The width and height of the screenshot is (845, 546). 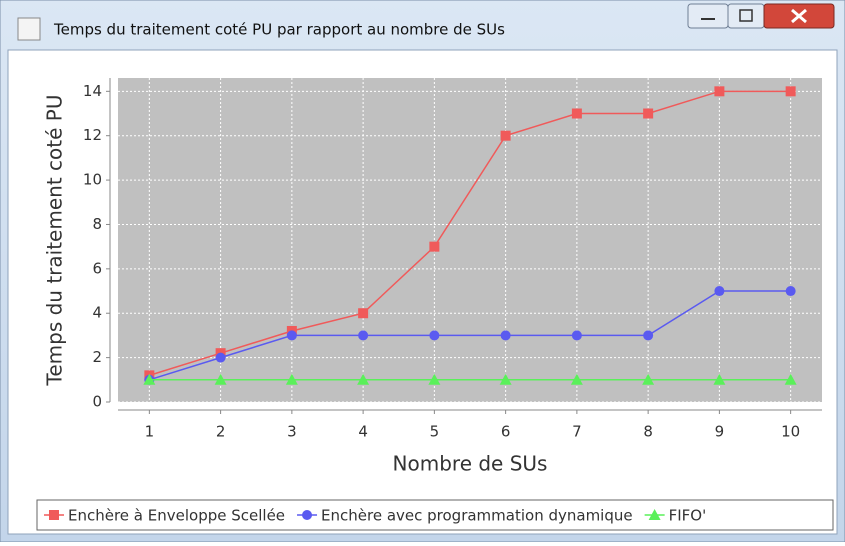 I want to click on x-tick-label: 5, so click(x=435, y=432).